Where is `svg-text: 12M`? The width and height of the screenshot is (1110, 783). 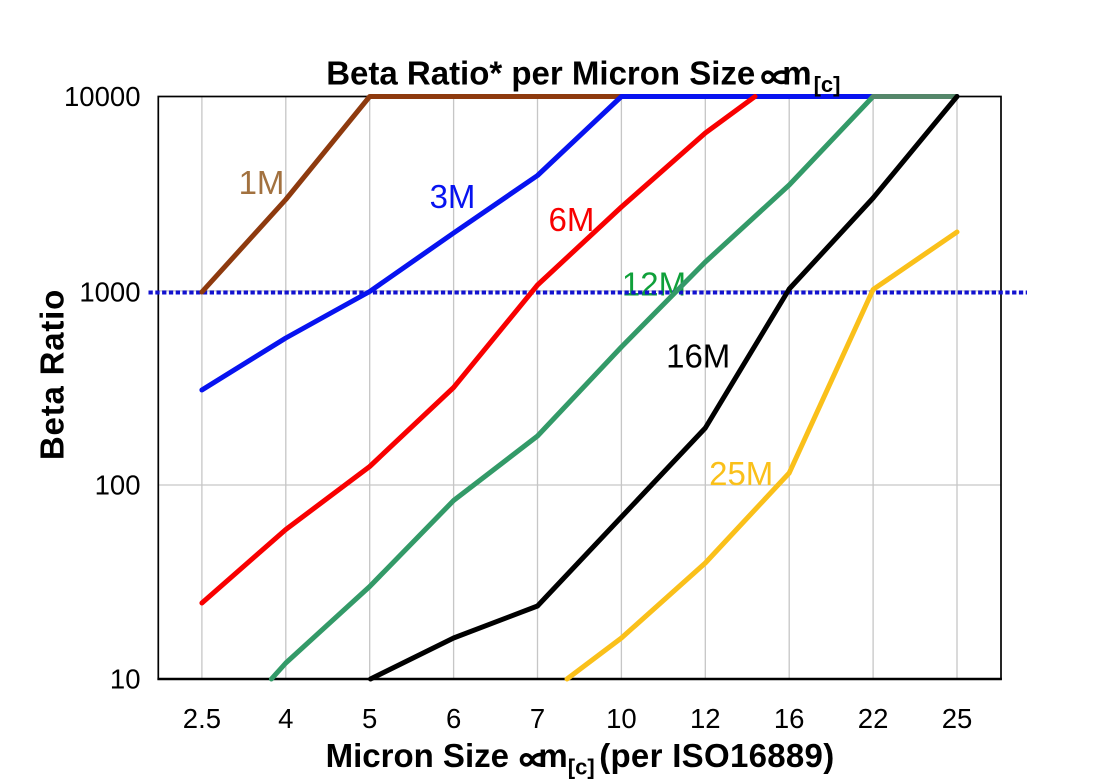
svg-text: 12M is located at coordinates (654, 284).